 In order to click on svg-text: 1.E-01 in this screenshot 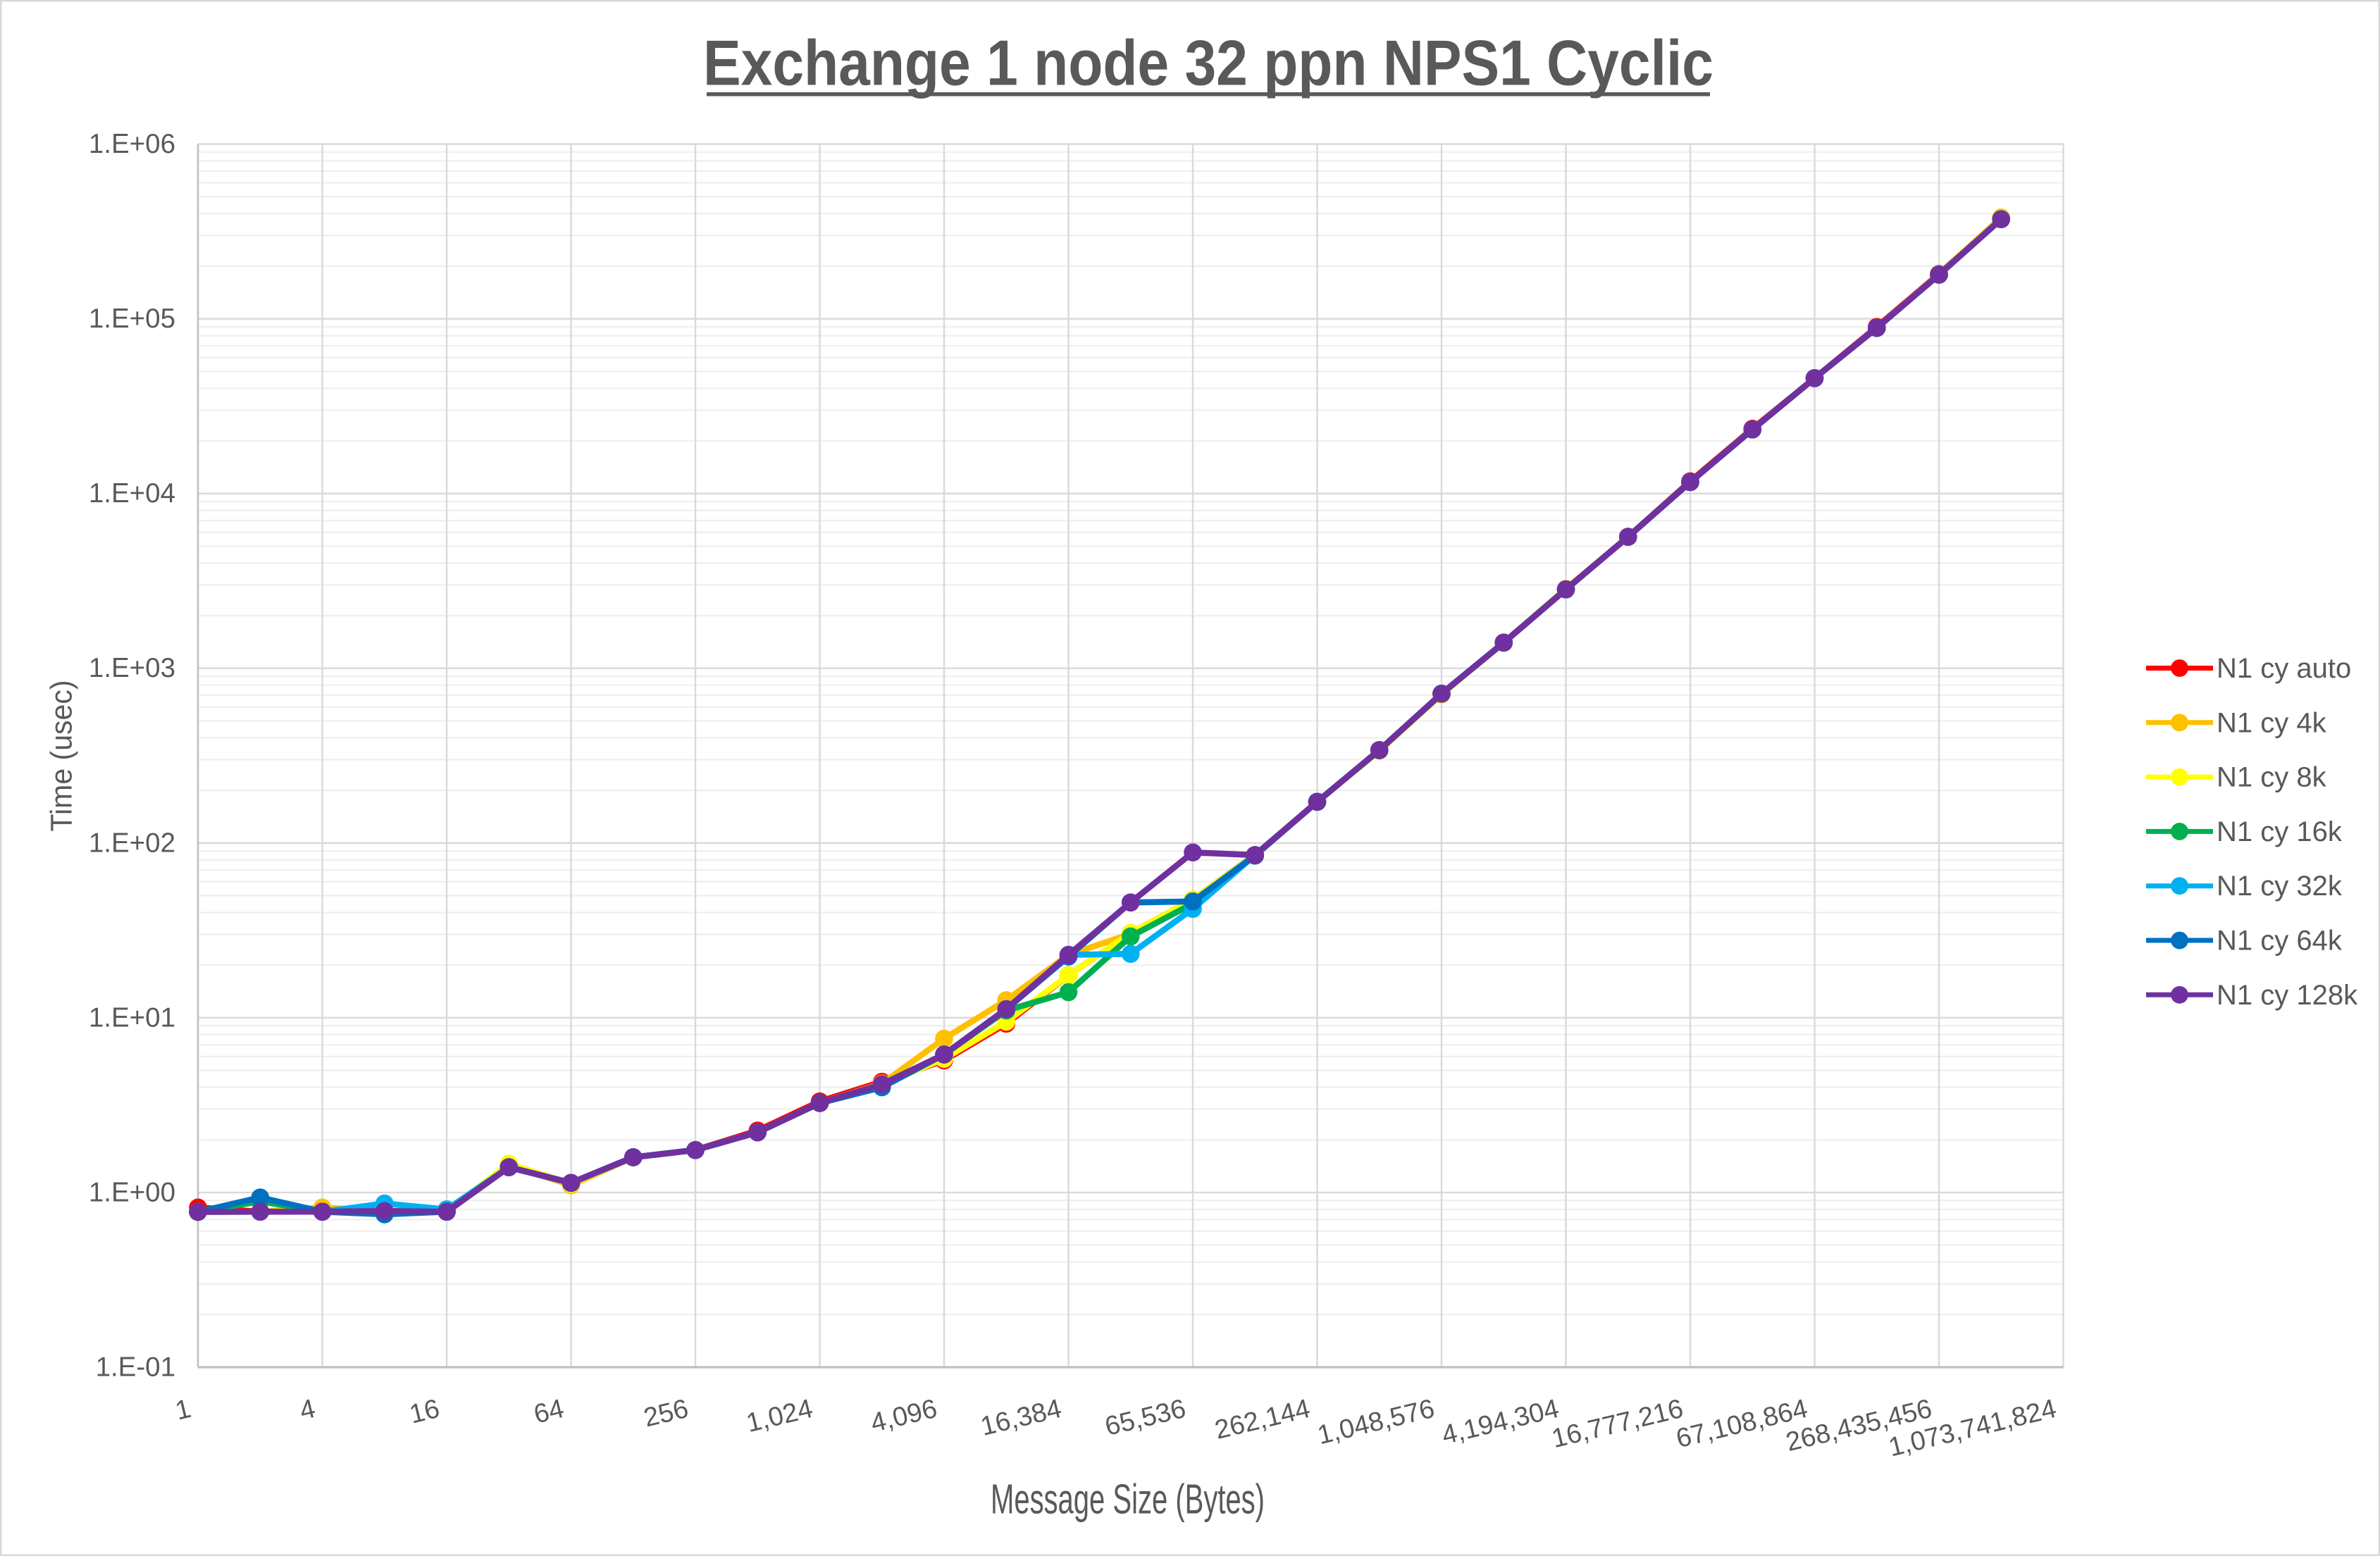, I will do `click(135, 1367)`.